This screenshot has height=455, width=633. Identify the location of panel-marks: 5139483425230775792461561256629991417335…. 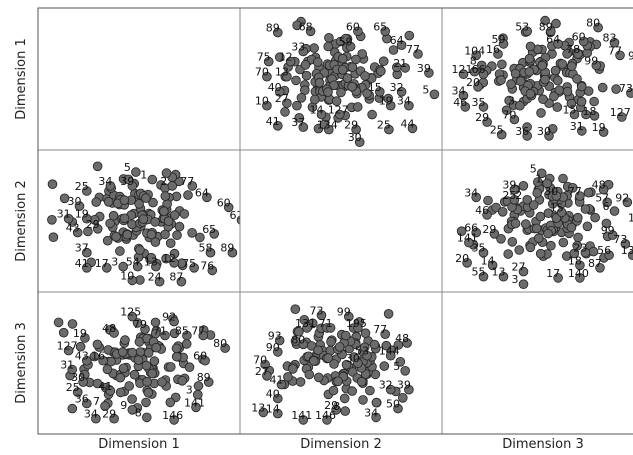
(544, 226).